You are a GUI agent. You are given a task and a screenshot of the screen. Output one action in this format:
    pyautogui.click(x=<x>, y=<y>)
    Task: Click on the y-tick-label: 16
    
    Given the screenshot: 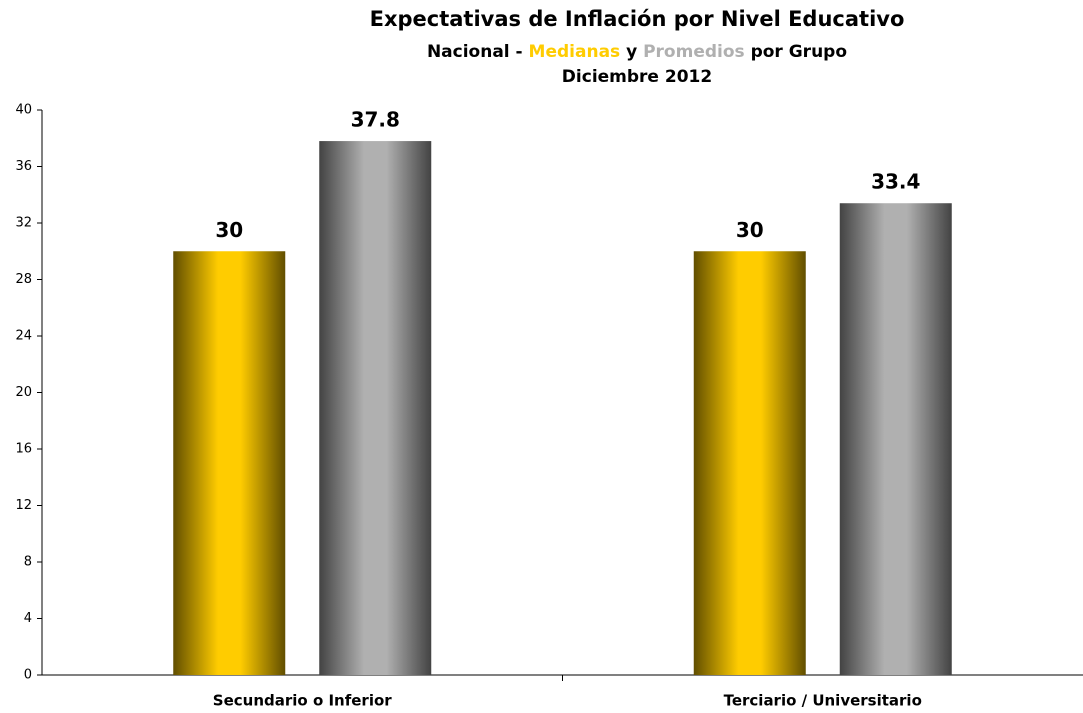 What is the action you would take?
    pyautogui.click(x=23, y=449)
    